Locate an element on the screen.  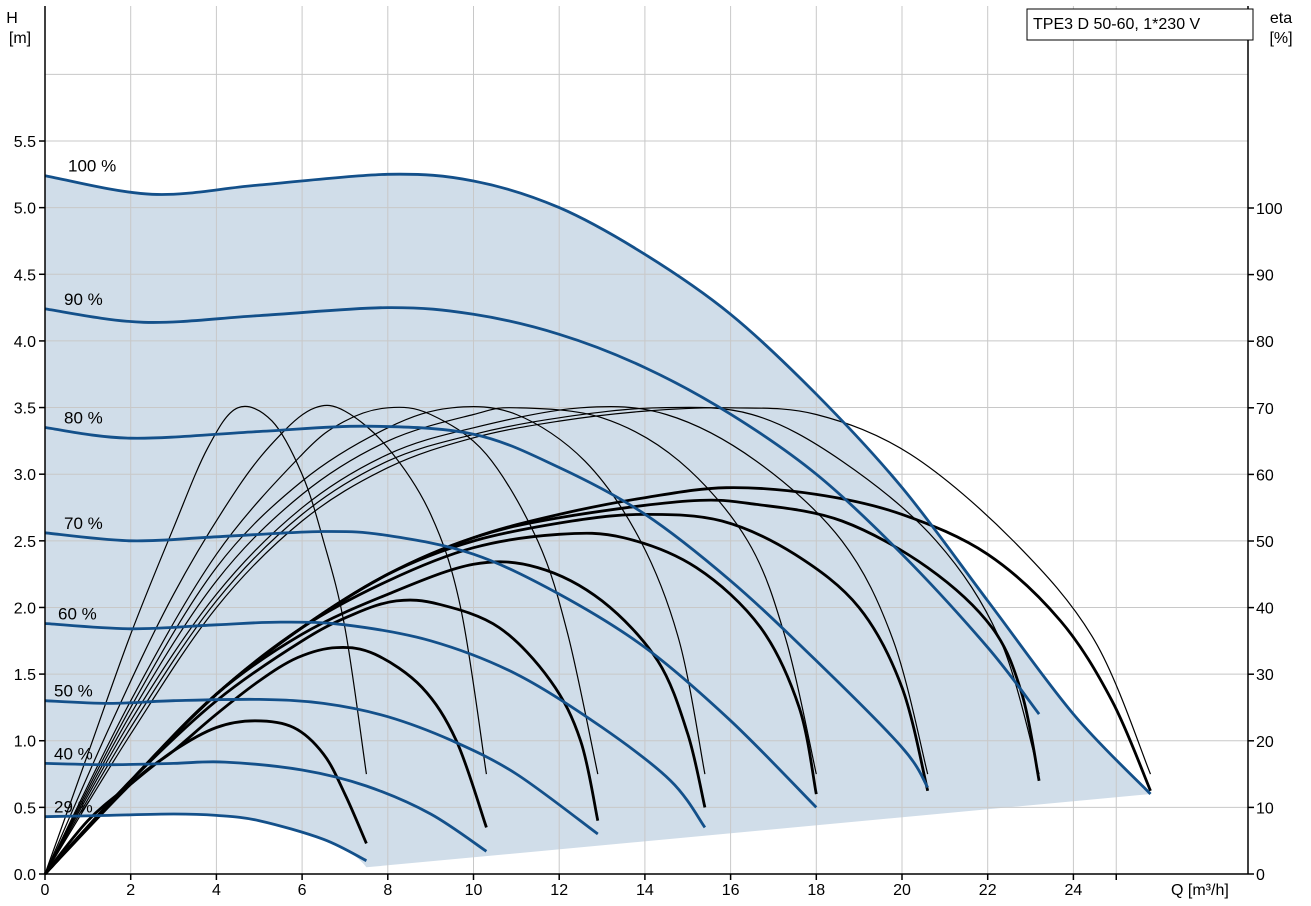
y-right-tick-label: 40 is located at coordinates (1265, 609).